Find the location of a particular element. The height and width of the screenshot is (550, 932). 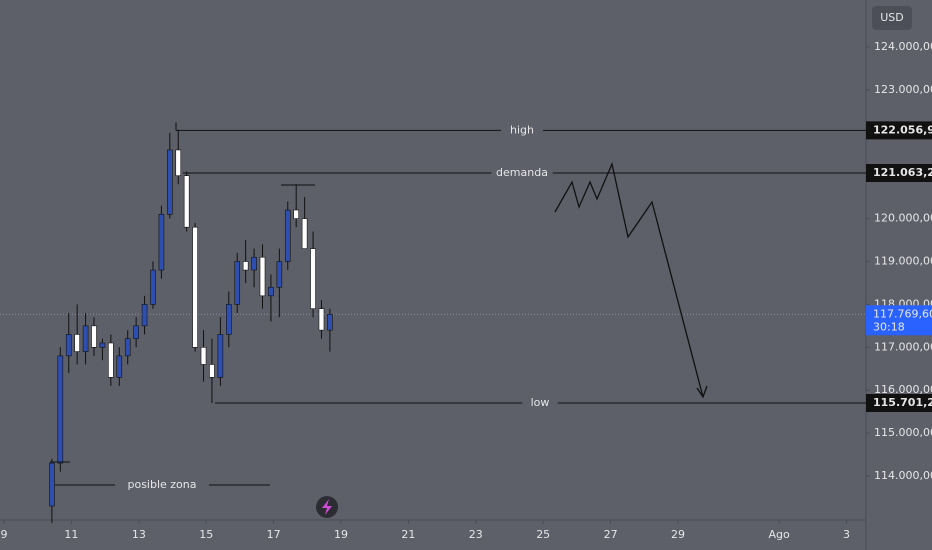

currency-button is located at coordinates (892, 18).